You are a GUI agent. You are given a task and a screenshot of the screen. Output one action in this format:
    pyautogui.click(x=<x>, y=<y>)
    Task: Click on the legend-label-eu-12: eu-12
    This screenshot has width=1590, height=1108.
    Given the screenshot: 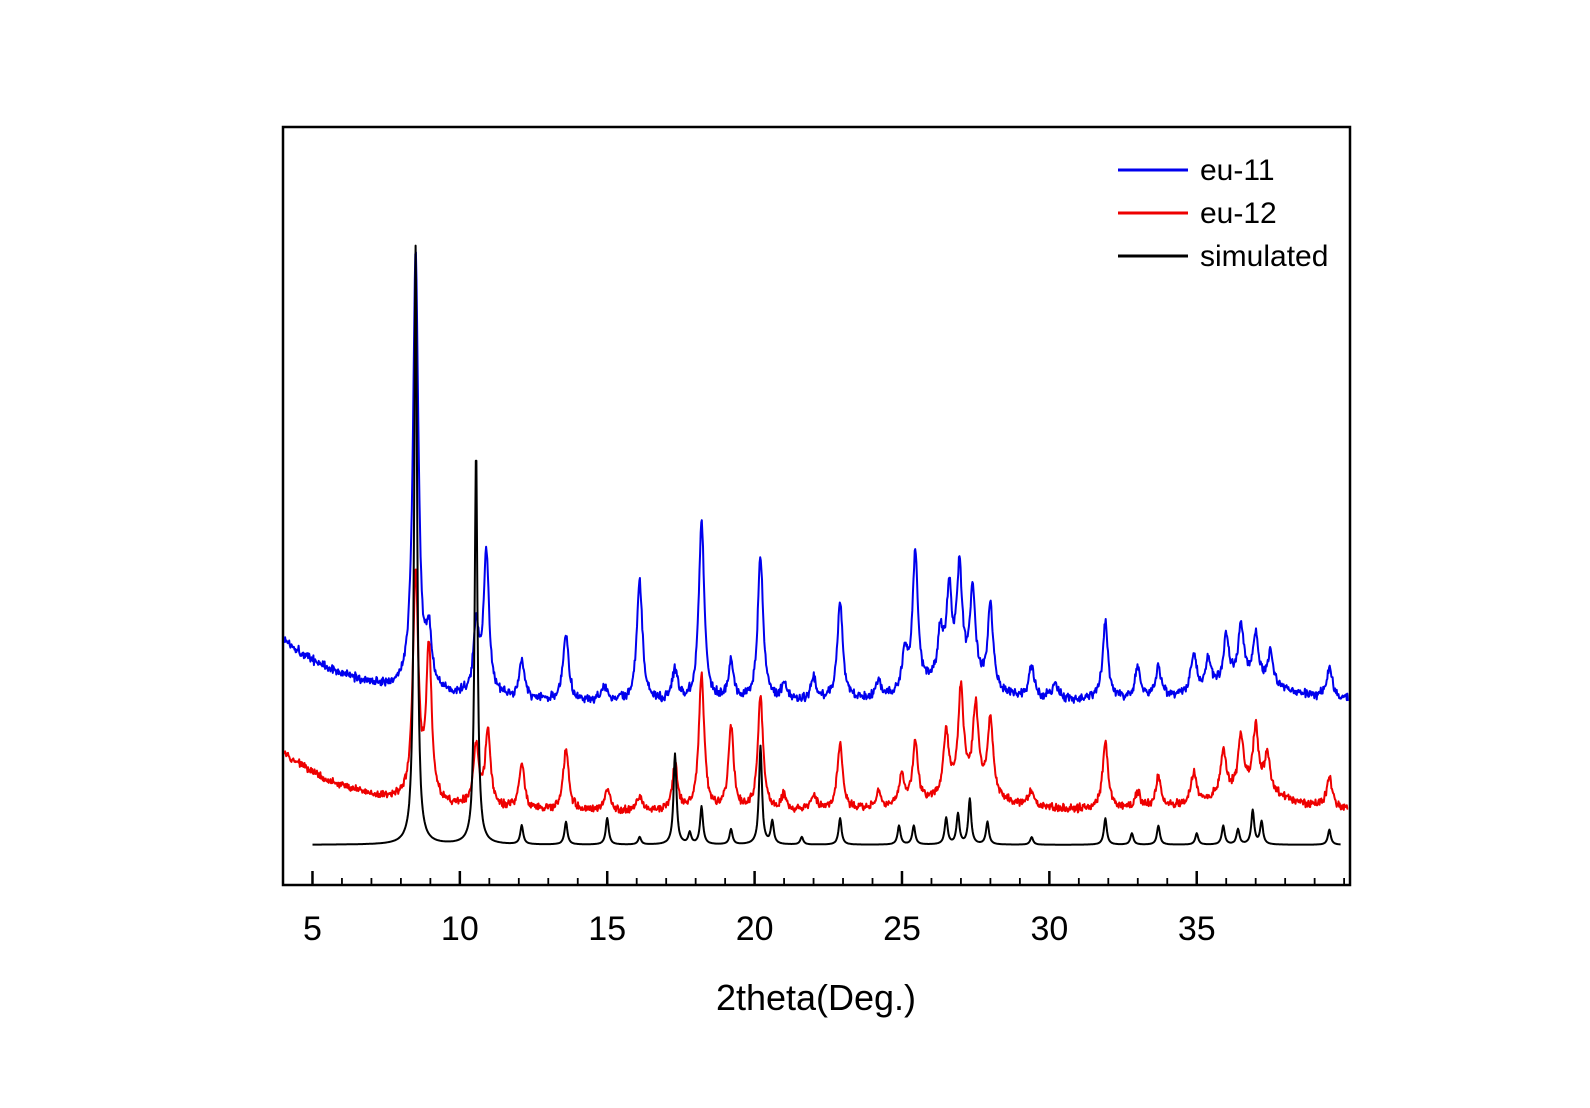 What is the action you would take?
    pyautogui.click(x=1238, y=213)
    